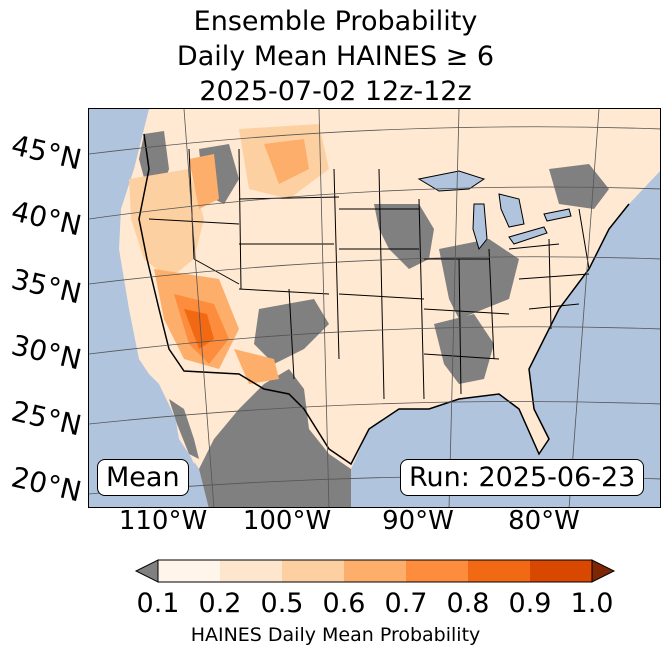 The image size is (671, 658). What do you see at coordinates (256, 366) in the screenshot?
I see `prob-nm-0.6` at bounding box center [256, 366].